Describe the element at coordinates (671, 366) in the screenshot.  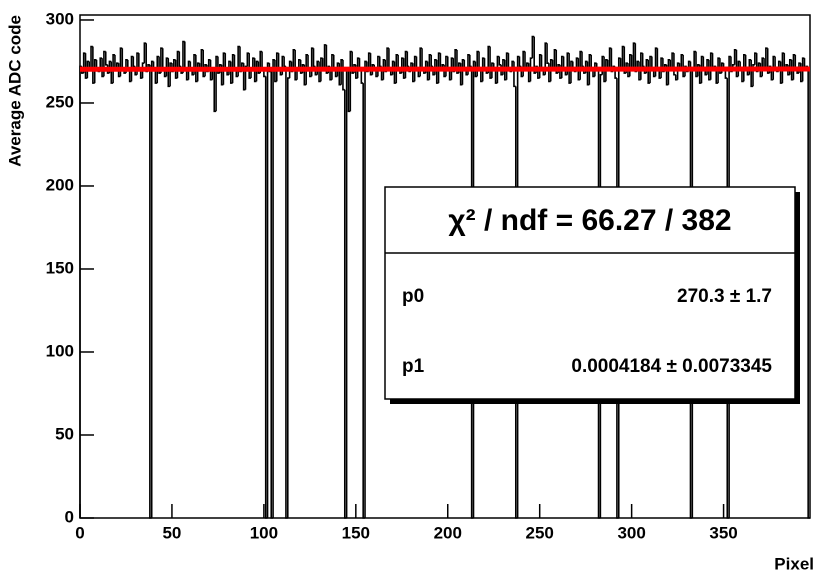
I see `param-value: 0.0004184 ± 0.0073345` at that location.